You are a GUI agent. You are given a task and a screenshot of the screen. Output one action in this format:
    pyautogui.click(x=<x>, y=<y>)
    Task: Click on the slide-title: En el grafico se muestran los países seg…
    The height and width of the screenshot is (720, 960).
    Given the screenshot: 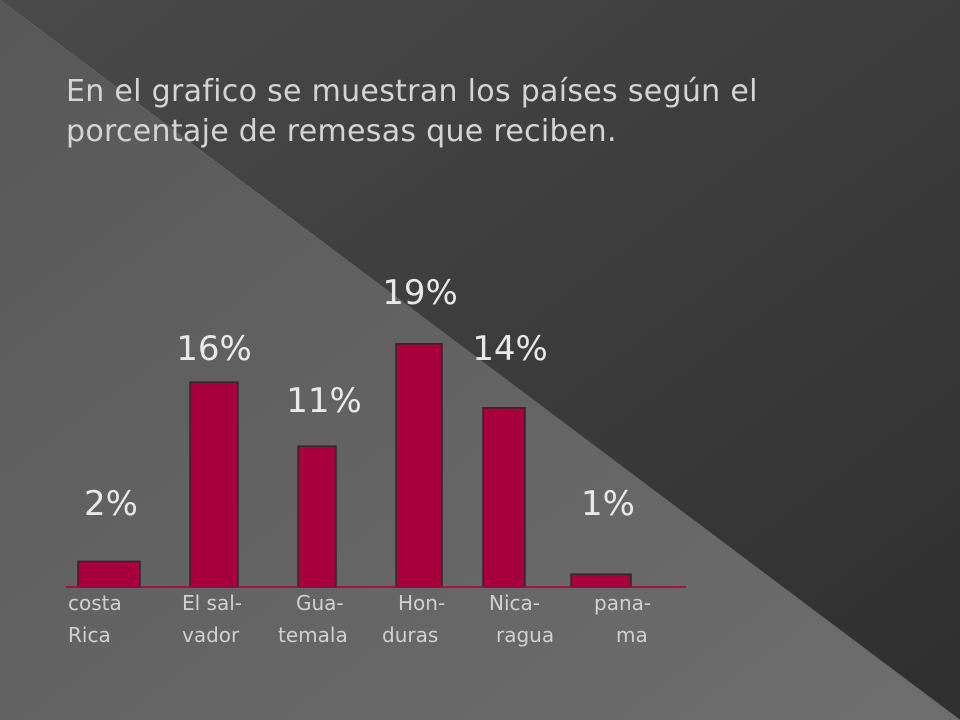 What is the action you would take?
    pyautogui.click(x=412, y=111)
    